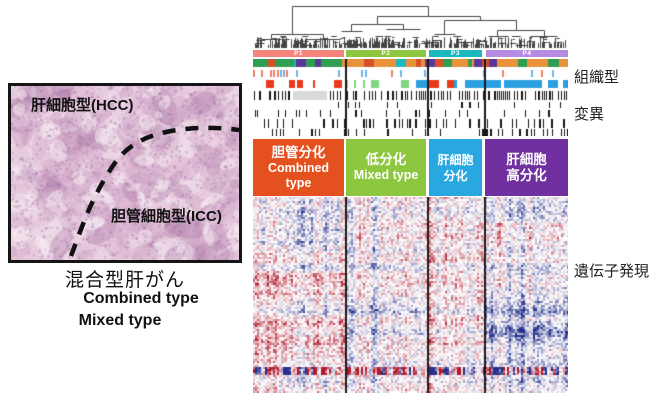 This screenshot has height=400, width=650. What do you see at coordinates (410, 25) in the screenshot?
I see `clustering-dendrogram` at bounding box center [410, 25].